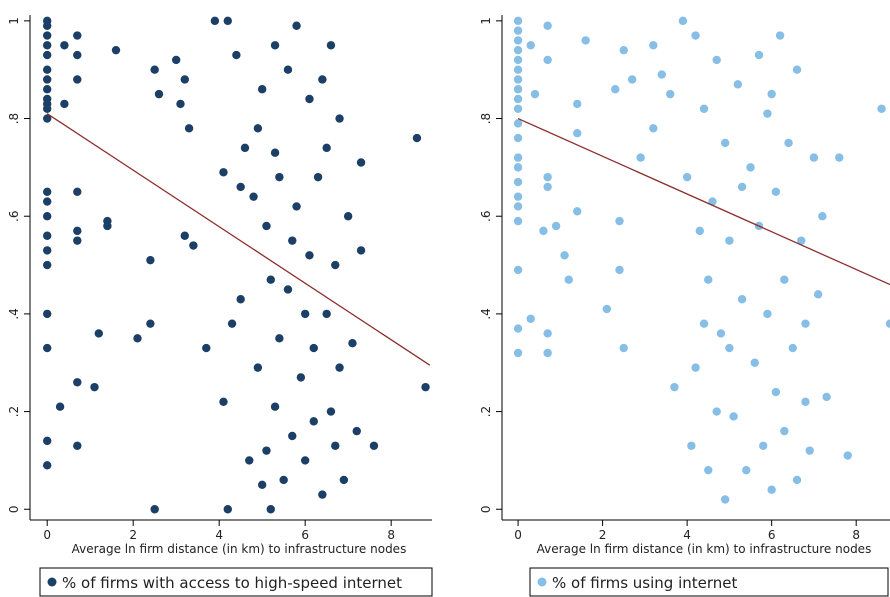  What do you see at coordinates (305, 535) in the screenshot?
I see `x-tick-label: 6` at bounding box center [305, 535].